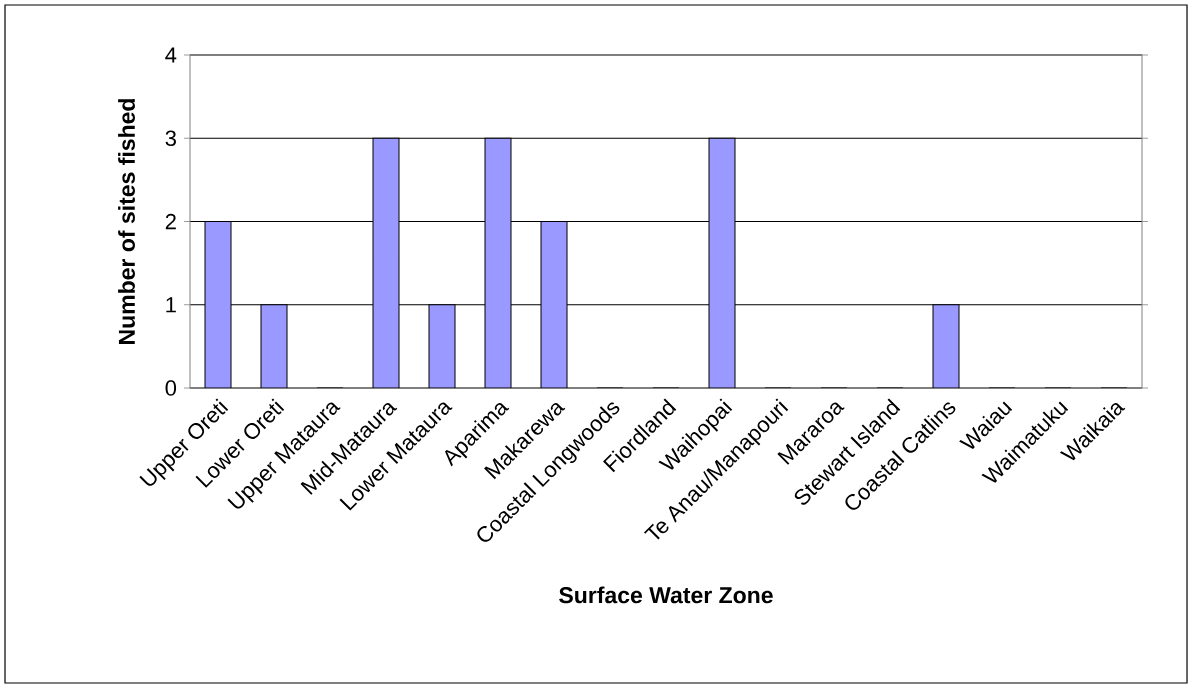 This screenshot has width=1197, height=691. Describe the element at coordinates (171, 388) in the screenshot. I see `y-tick-label: 0` at that location.